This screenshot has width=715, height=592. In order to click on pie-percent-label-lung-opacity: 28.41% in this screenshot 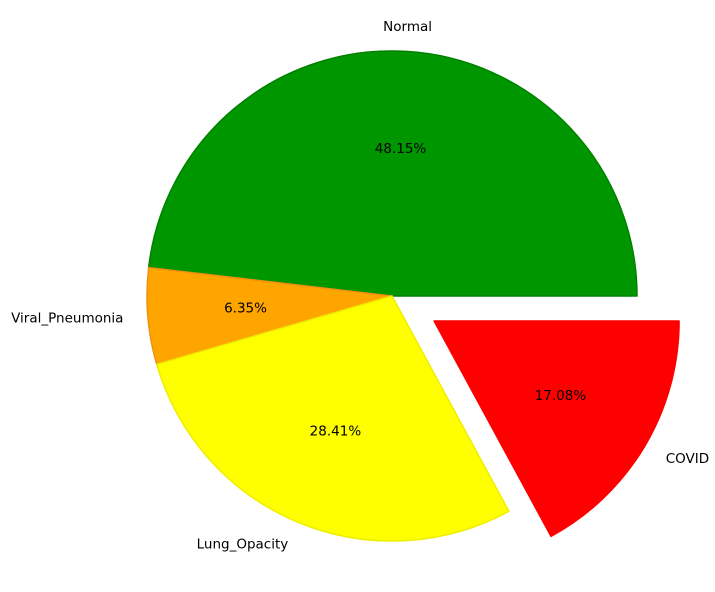, I will do `click(336, 432)`.